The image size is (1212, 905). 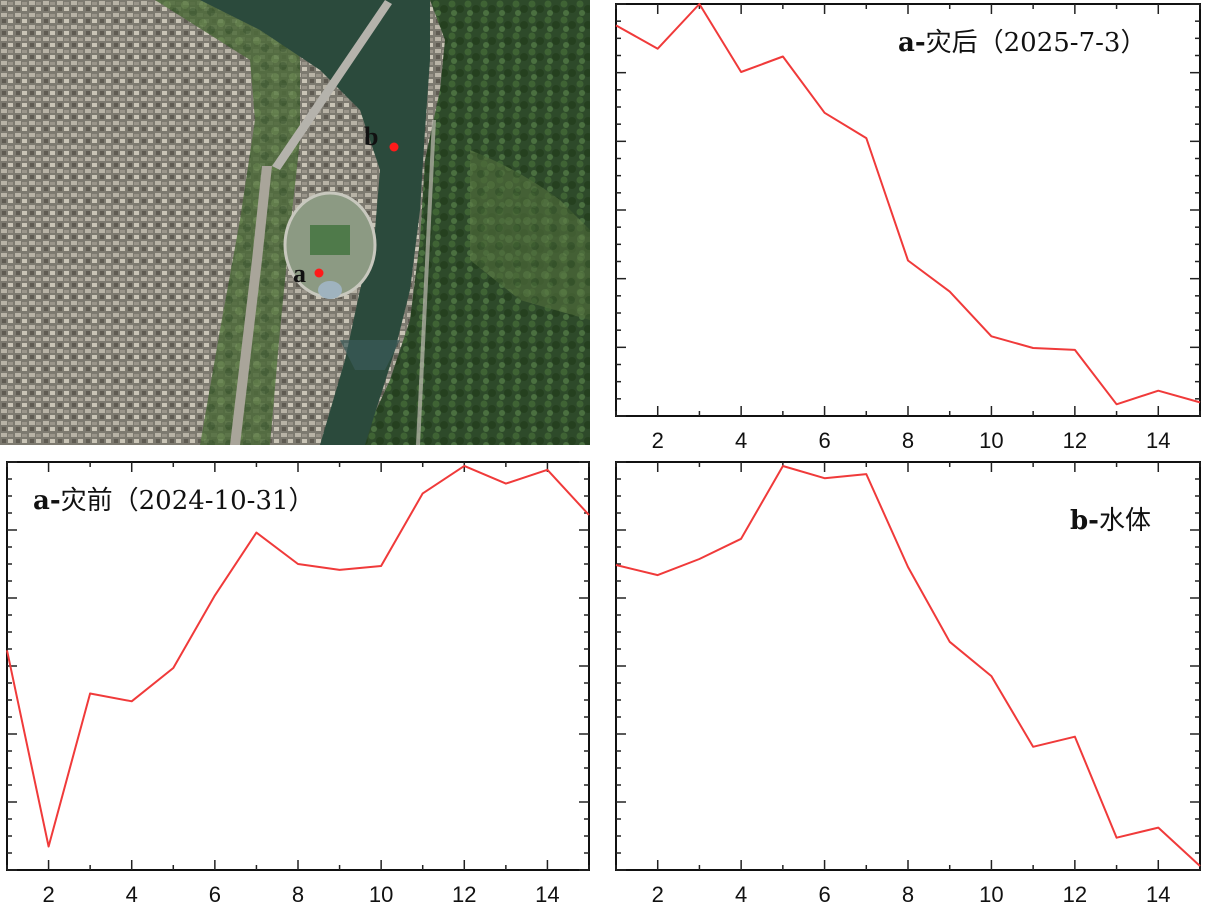 I want to click on after-xtick-label: 4, so click(x=741, y=440).